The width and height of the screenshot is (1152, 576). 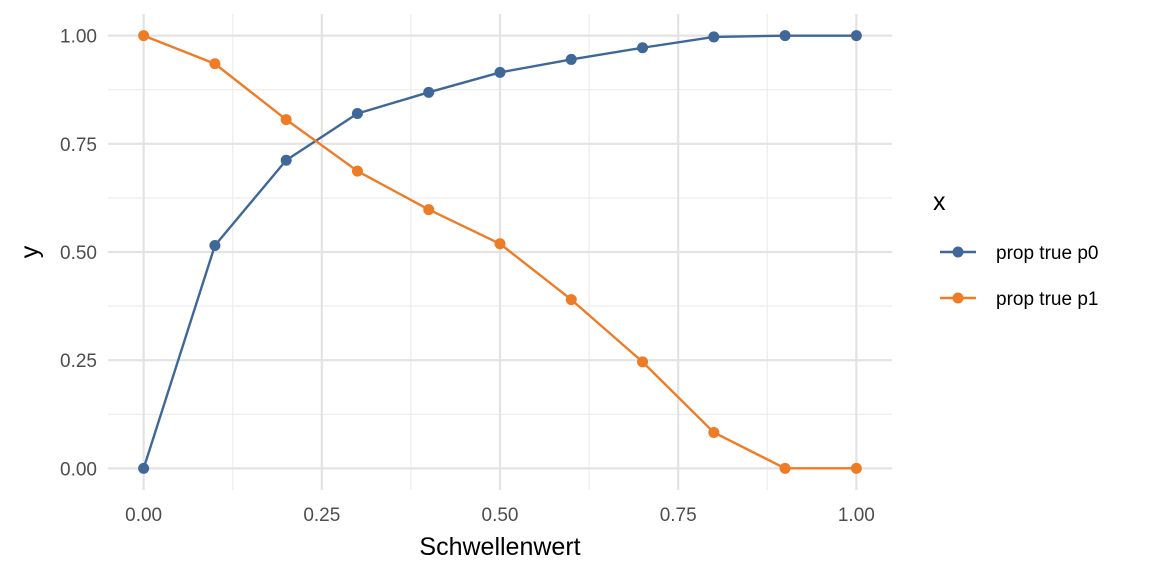 I want to click on legend-item: prop true p1, so click(x=1019, y=299).